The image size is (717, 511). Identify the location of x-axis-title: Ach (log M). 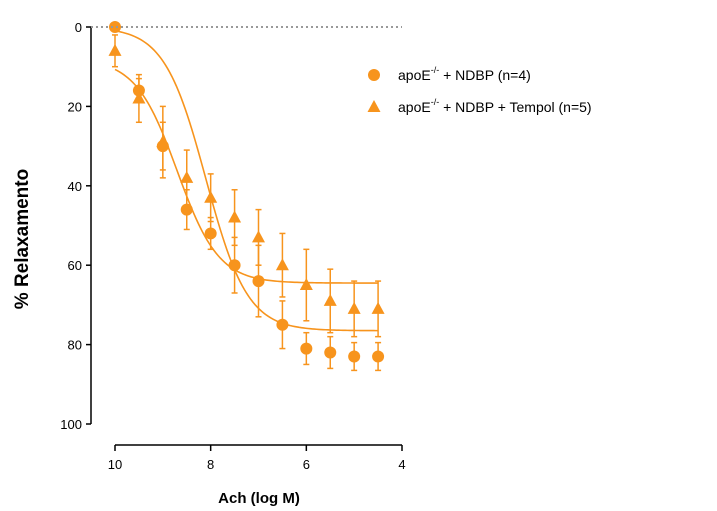
(259, 498).